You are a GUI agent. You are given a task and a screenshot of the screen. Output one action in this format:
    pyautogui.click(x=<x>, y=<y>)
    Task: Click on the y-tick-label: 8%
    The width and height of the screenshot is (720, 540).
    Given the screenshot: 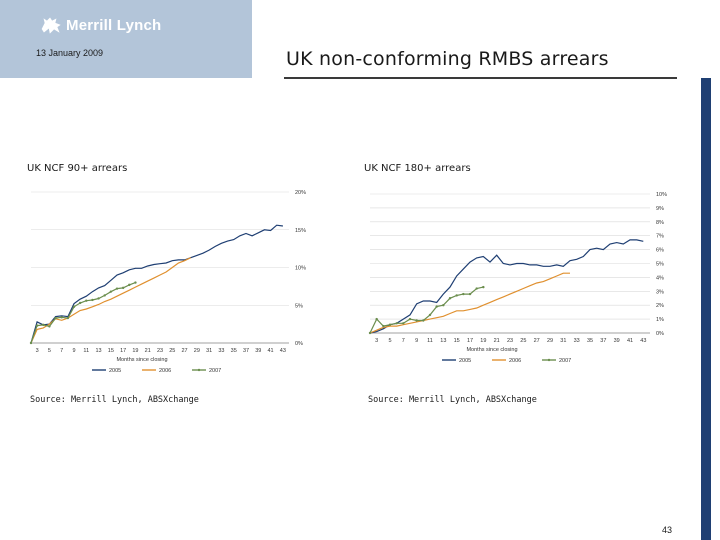 What is the action you would take?
    pyautogui.click(x=660, y=223)
    